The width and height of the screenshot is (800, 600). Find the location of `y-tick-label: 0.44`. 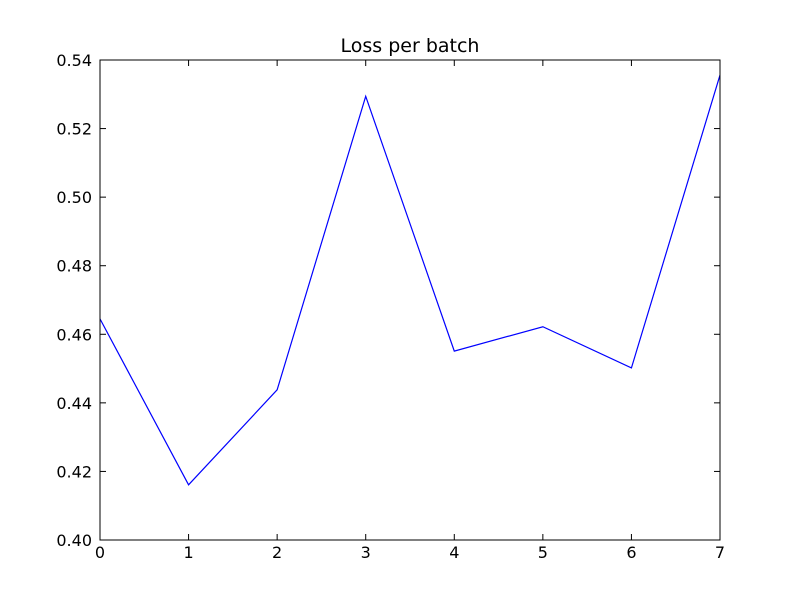

y-tick-label: 0.44 is located at coordinates (74, 403).